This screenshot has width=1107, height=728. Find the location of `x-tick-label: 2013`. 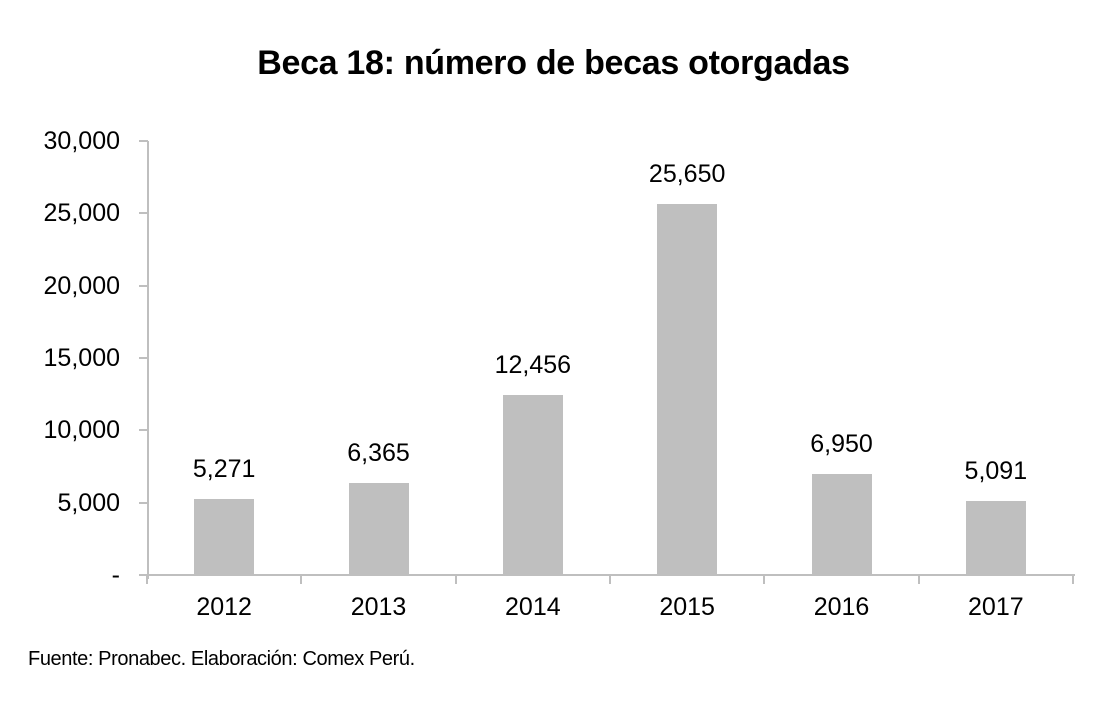

x-tick-label: 2013 is located at coordinates (378, 607).